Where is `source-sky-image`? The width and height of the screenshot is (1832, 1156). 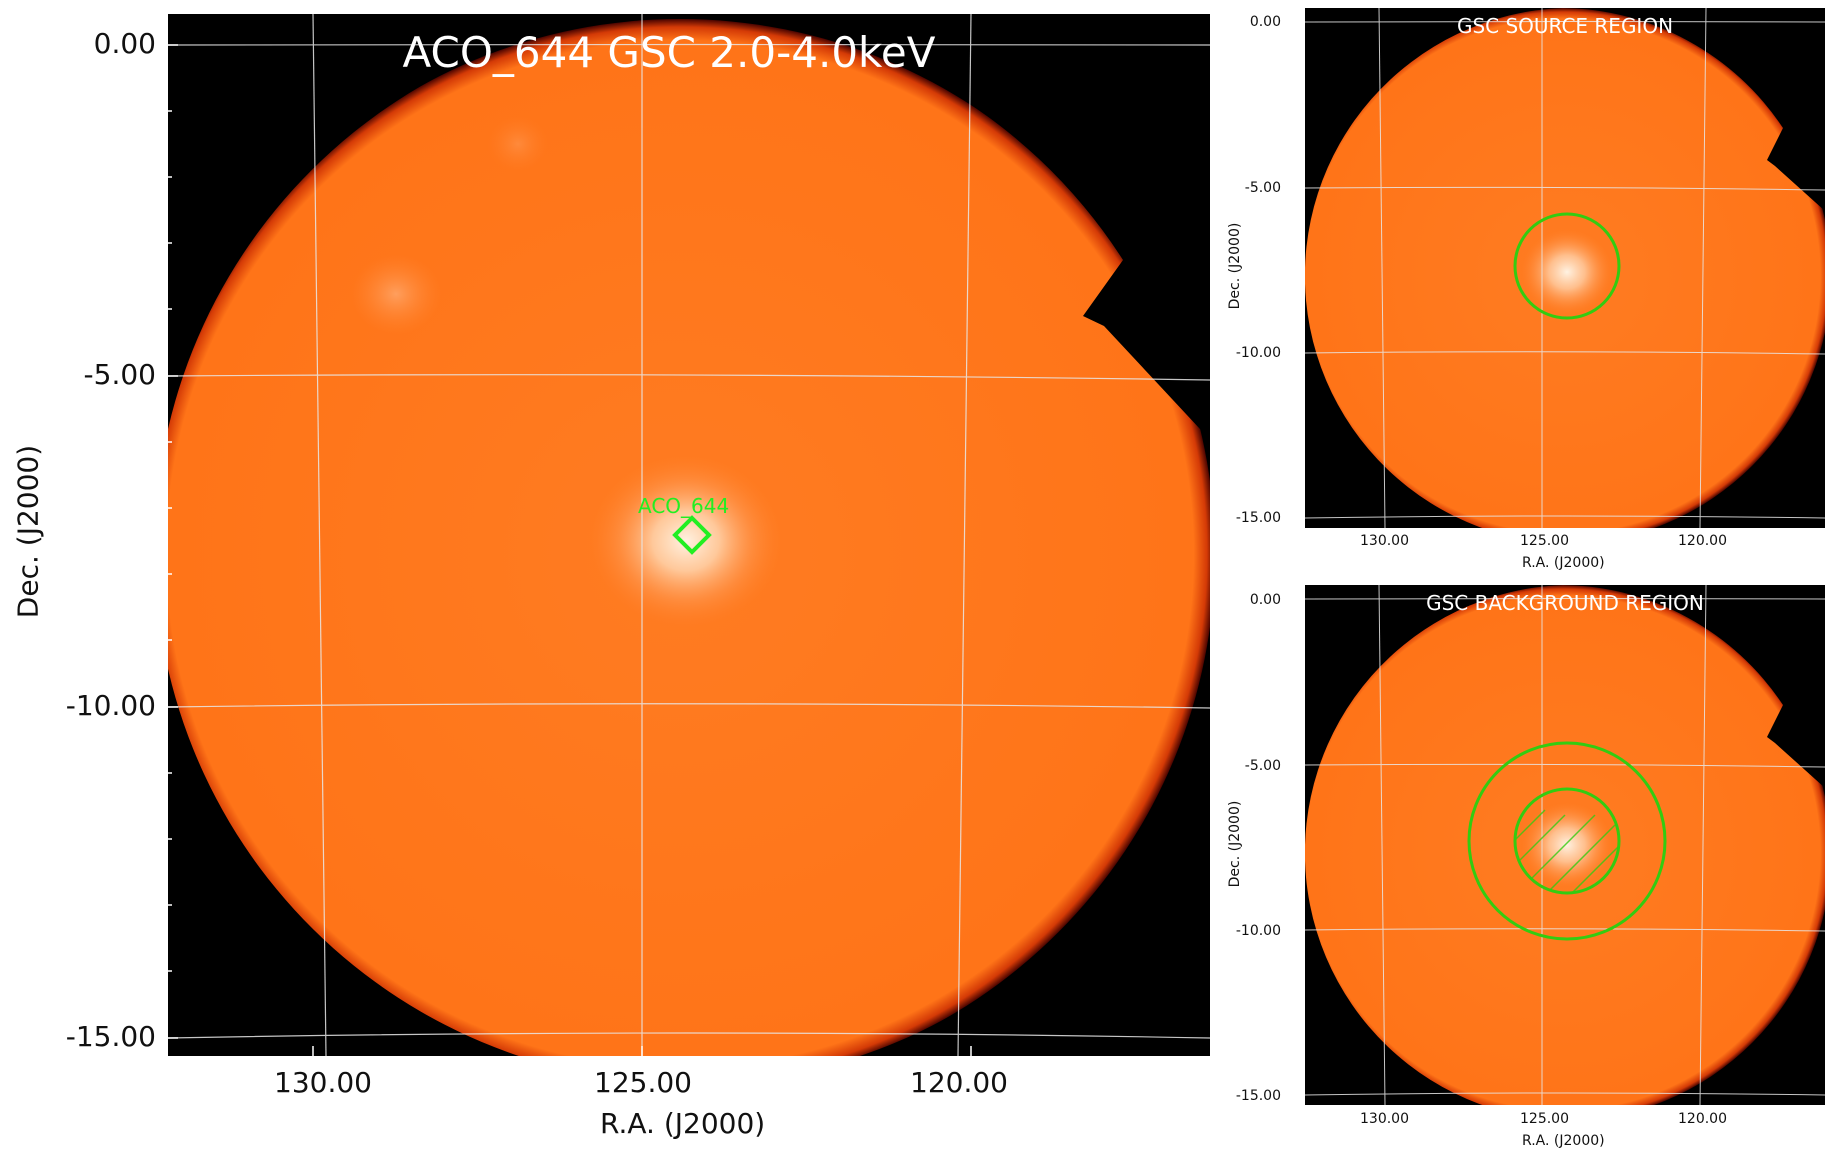
source-sky-image is located at coordinates (1565, 268).